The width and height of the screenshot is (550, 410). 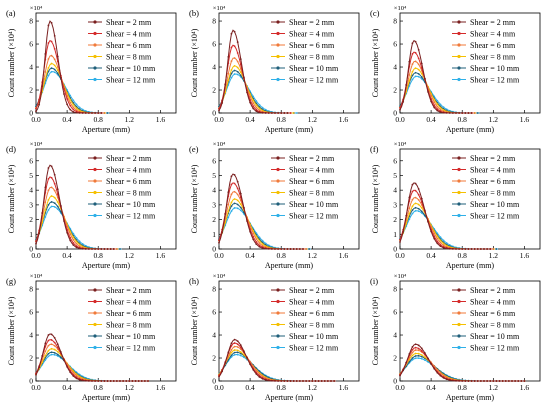 I want to click on series-6mm, so click(x=437, y=87).